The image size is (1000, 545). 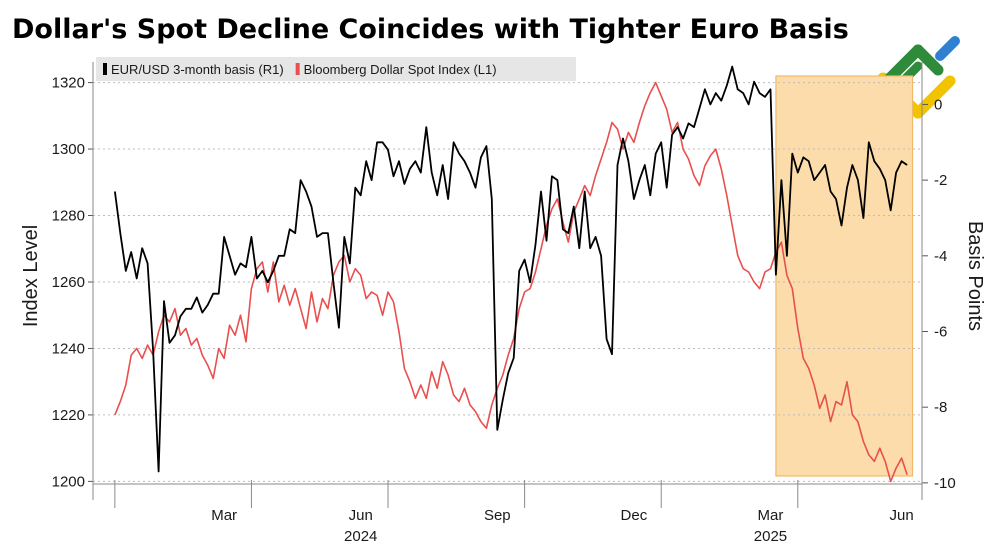 What do you see at coordinates (770, 536) in the screenshot?
I see `x-year-label: 2025` at bounding box center [770, 536].